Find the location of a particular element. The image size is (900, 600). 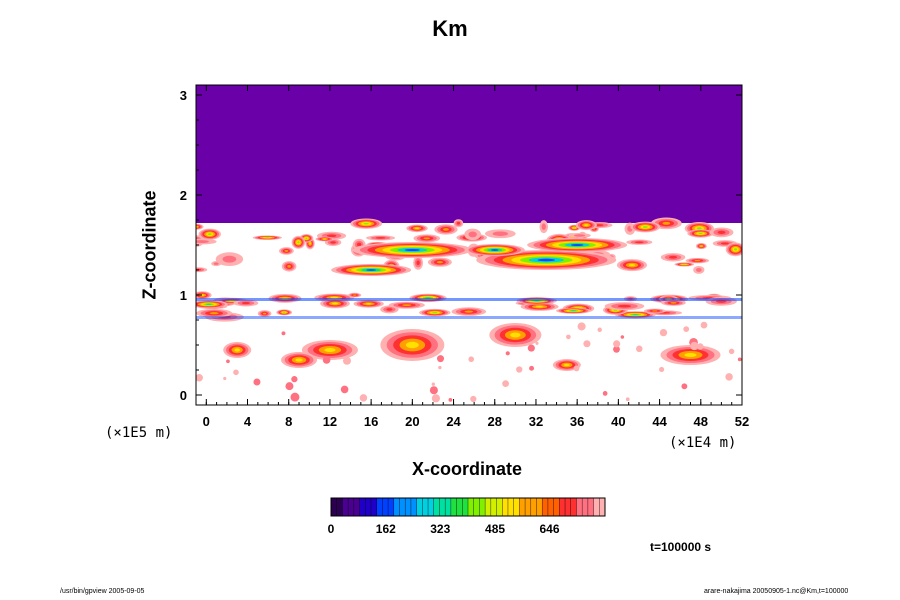

time-label: t=100000 s is located at coordinates (681, 547).